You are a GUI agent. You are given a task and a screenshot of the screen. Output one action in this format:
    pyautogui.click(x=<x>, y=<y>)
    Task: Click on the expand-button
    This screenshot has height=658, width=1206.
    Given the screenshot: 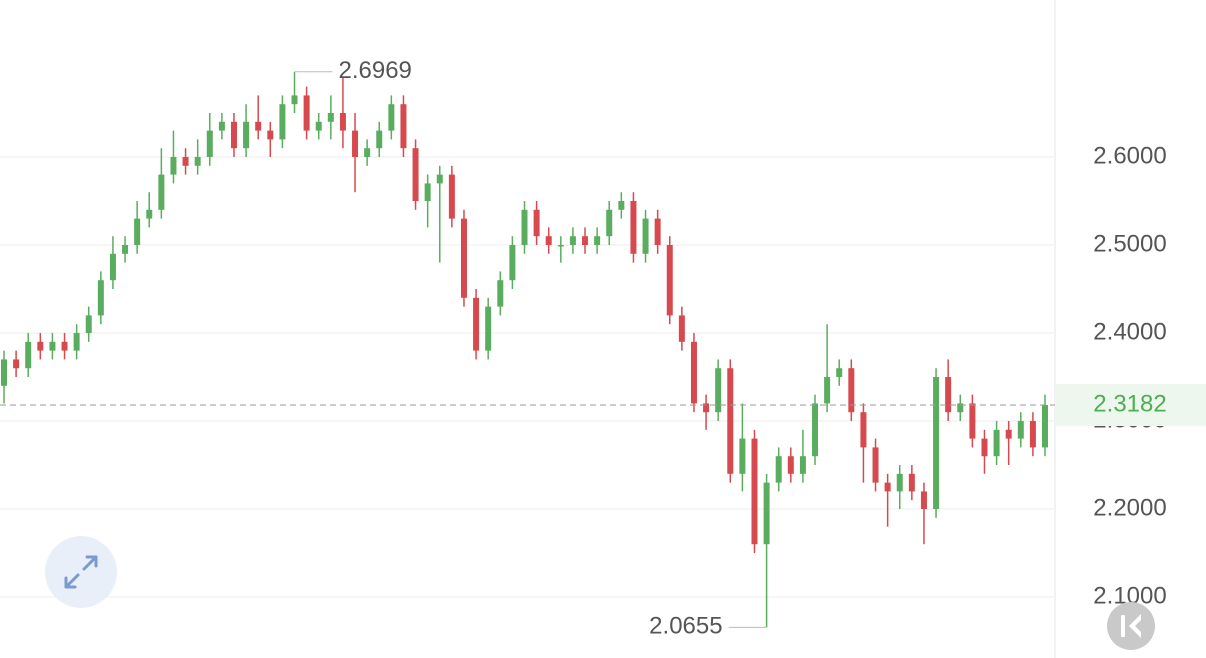 What is the action you would take?
    pyautogui.click(x=81, y=572)
    